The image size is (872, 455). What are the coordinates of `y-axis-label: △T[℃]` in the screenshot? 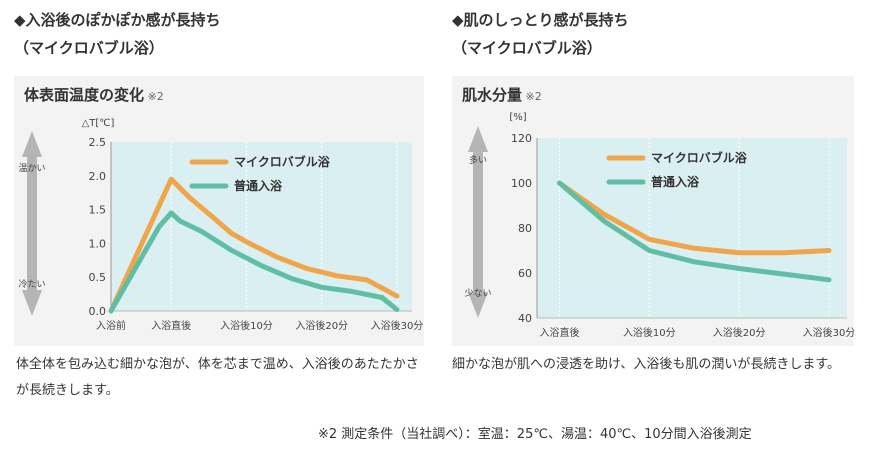 It's located at (98, 123).